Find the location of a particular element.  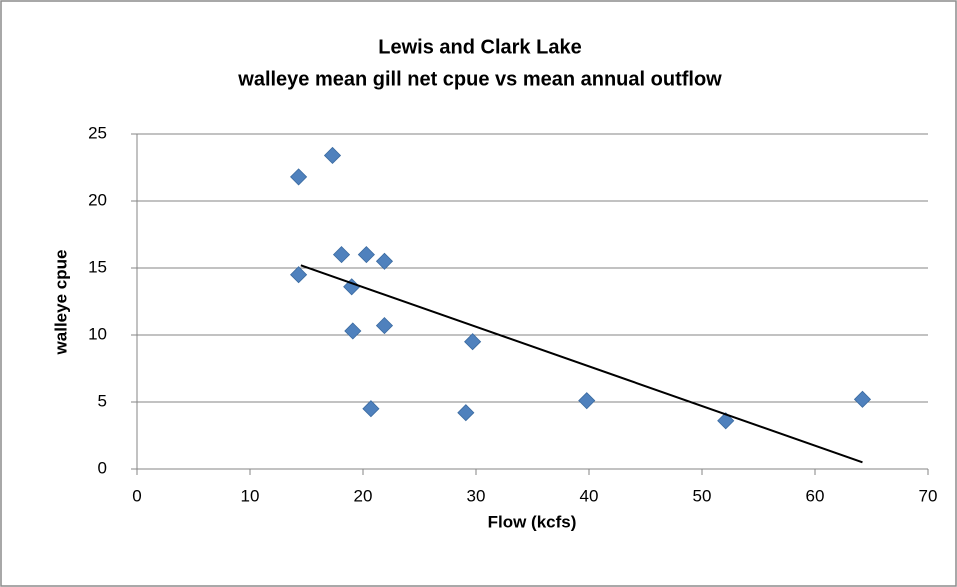

y-tick-label: 0 is located at coordinates (102, 467).